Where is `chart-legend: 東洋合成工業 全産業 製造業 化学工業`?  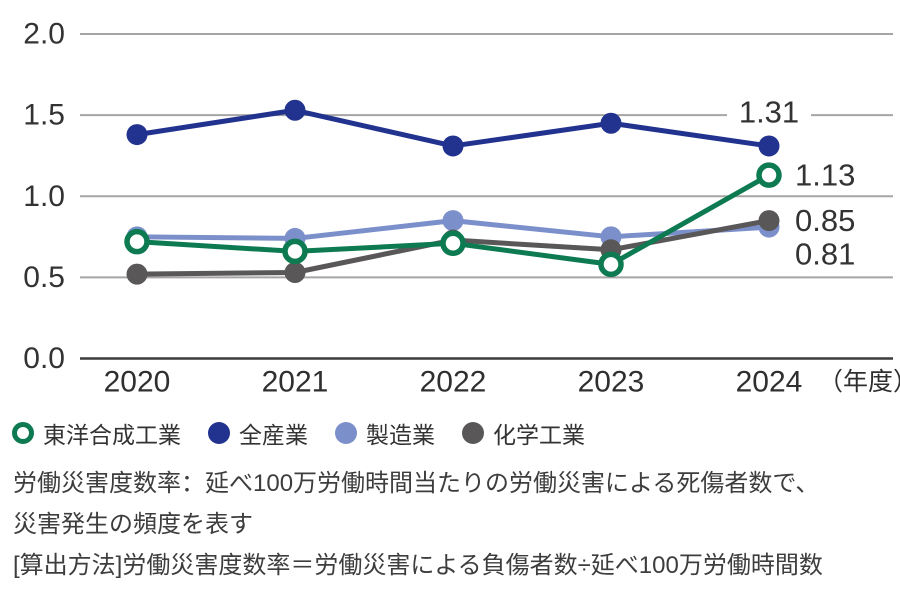
chart-legend: 東洋合成工業 全産業 製造業 化学工業 is located at coordinates (298, 433).